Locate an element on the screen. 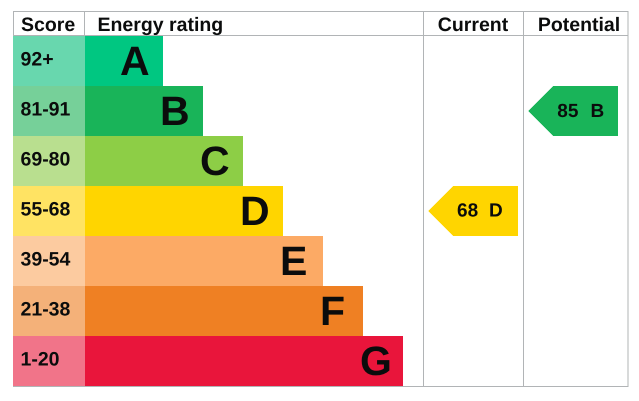 The width and height of the screenshot is (639, 401). svg-text: 68 is located at coordinates (467, 211).